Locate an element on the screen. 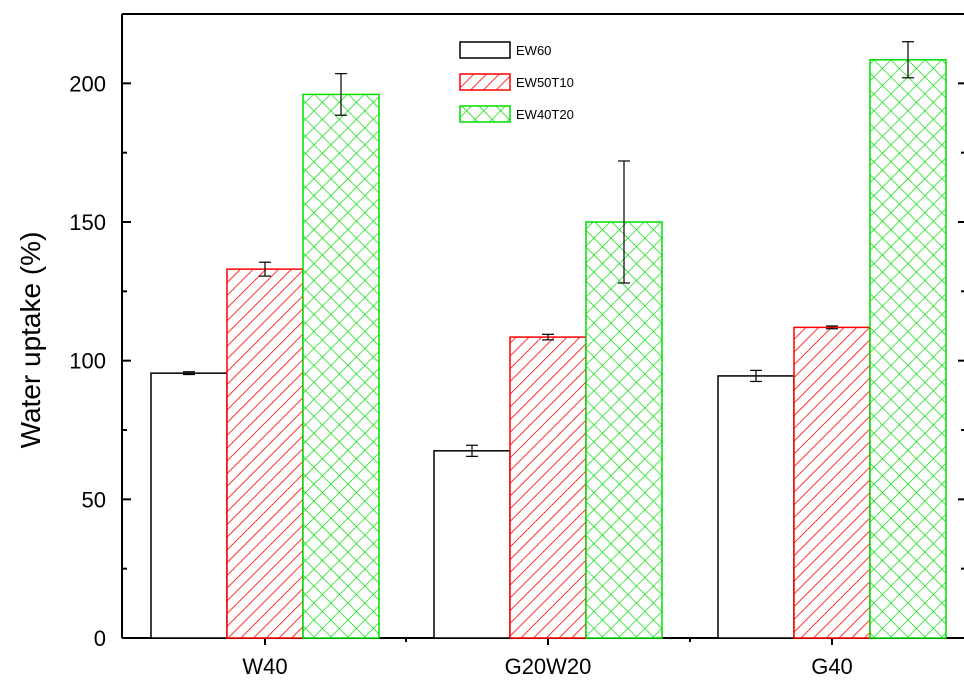 Image resolution: width=964 pixels, height=686 pixels. legend: EW60 EW50T10 EW40T20 is located at coordinates (516, 82).